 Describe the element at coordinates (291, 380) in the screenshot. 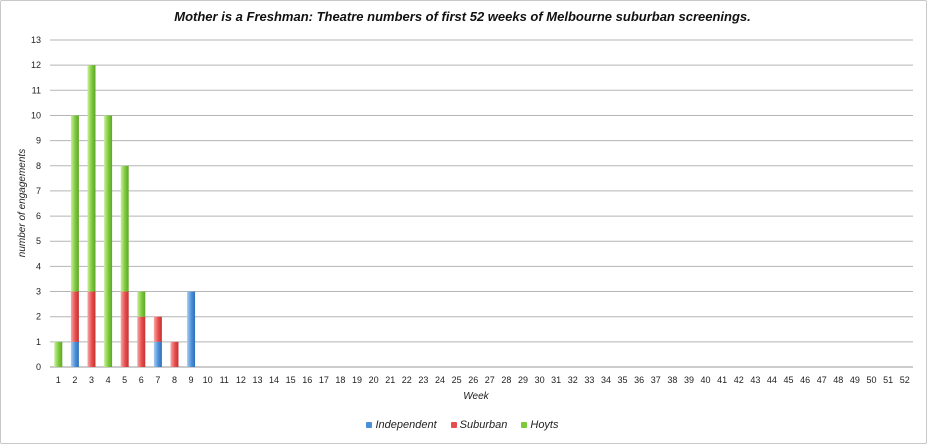

I see `x-tick-label: 15` at that location.